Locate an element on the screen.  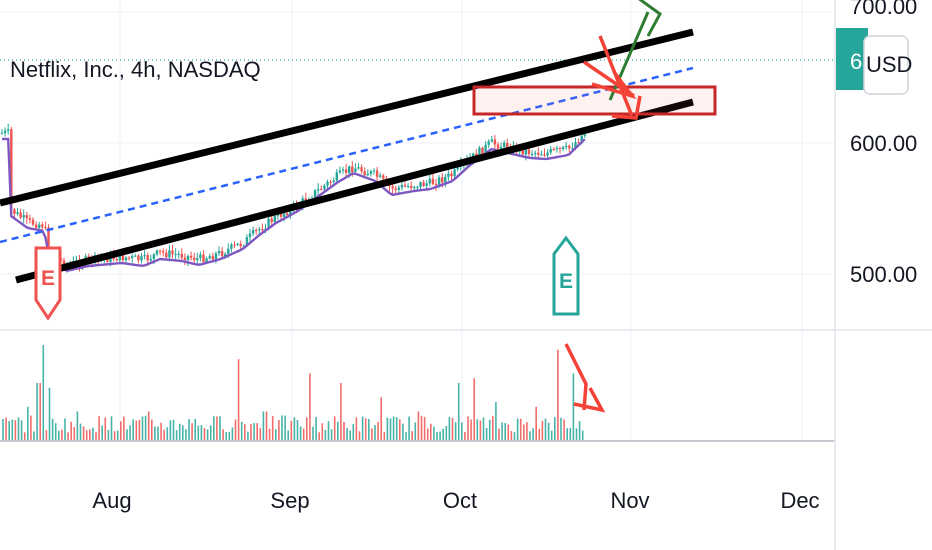
price-tick-label: 500.00 is located at coordinates (883, 274).